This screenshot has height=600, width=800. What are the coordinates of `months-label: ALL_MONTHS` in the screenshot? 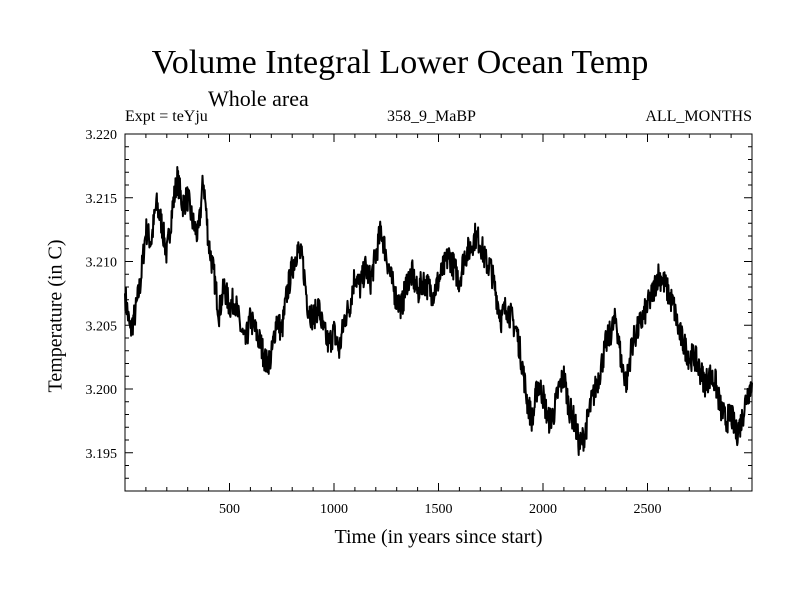 It's located at (698, 116).